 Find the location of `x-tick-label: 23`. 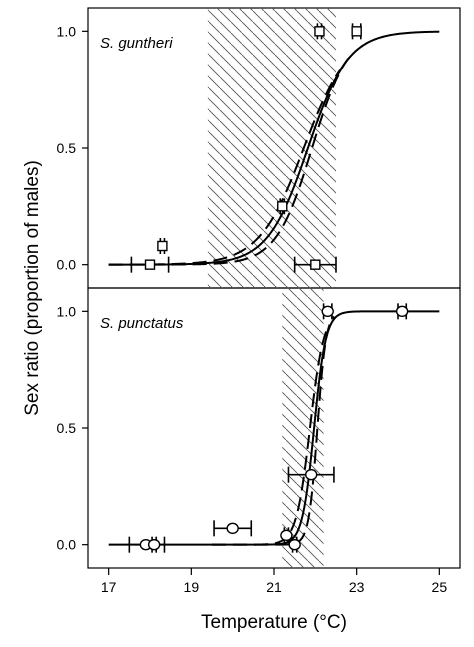

x-tick-label: 23 is located at coordinates (357, 587).